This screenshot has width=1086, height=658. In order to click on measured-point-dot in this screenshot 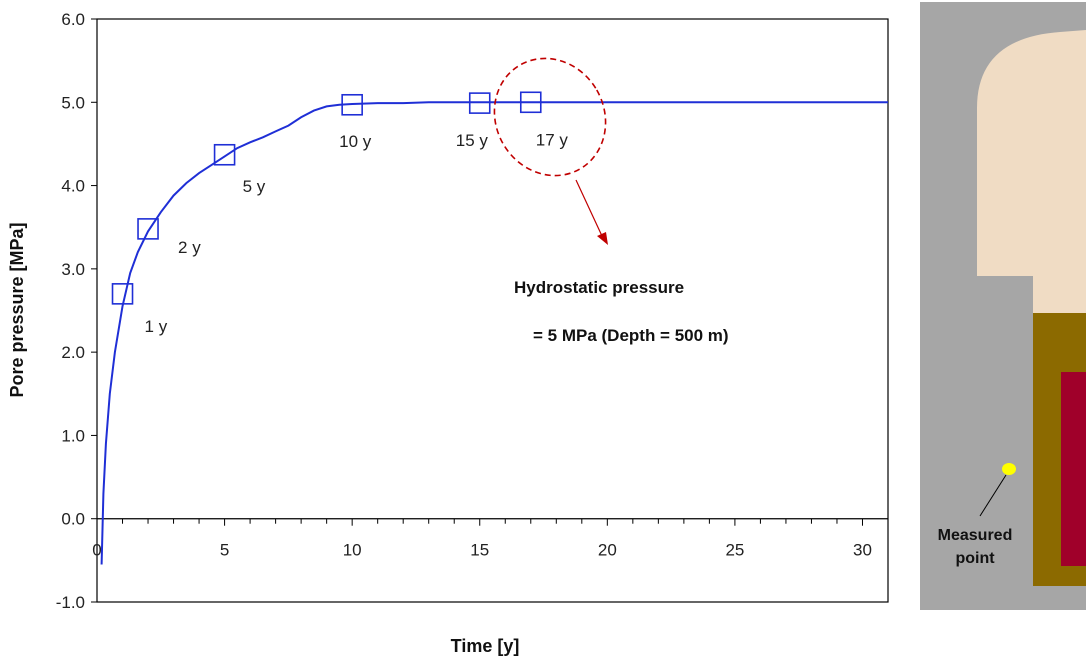, I will do `click(1009, 469)`.